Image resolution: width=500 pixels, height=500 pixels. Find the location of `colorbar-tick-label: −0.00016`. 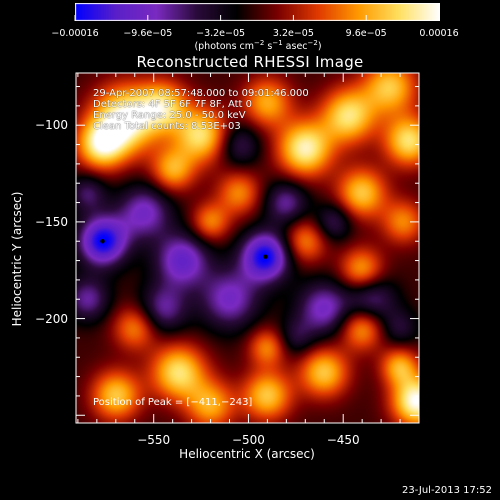

colorbar-tick-label: −0.00016 is located at coordinates (75, 33).